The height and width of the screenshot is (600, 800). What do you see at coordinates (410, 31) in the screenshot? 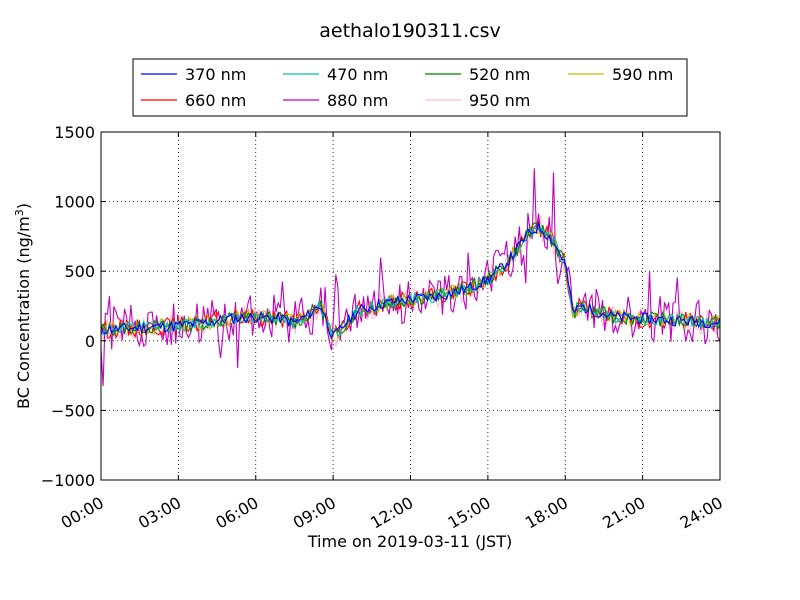
I see `chart-title: aethalo190311.csv` at bounding box center [410, 31].